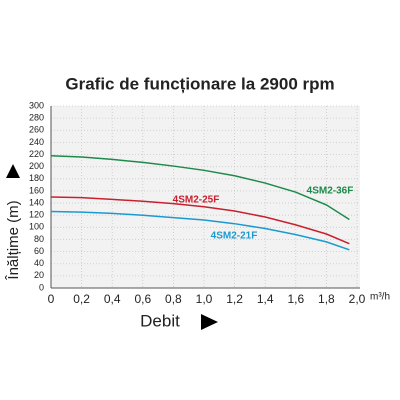 The height and width of the screenshot is (400, 400). Describe the element at coordinates (380, 297) in the screenshot. I see `x-unit: m³/h` at that location.